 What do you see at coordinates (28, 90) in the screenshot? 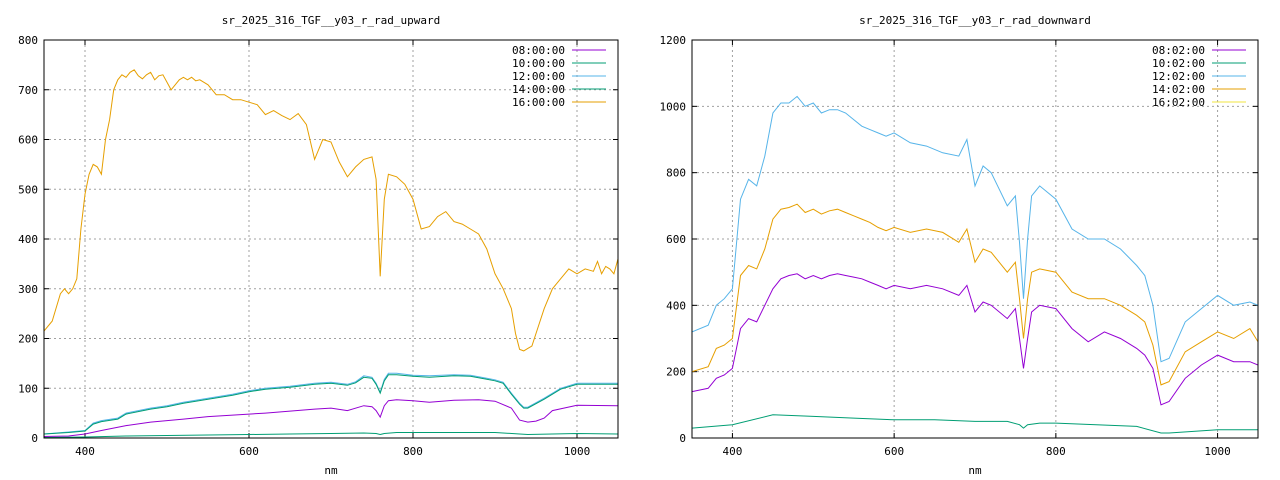
I see `y-tick-label: 700` at bounding box center [28, 90].